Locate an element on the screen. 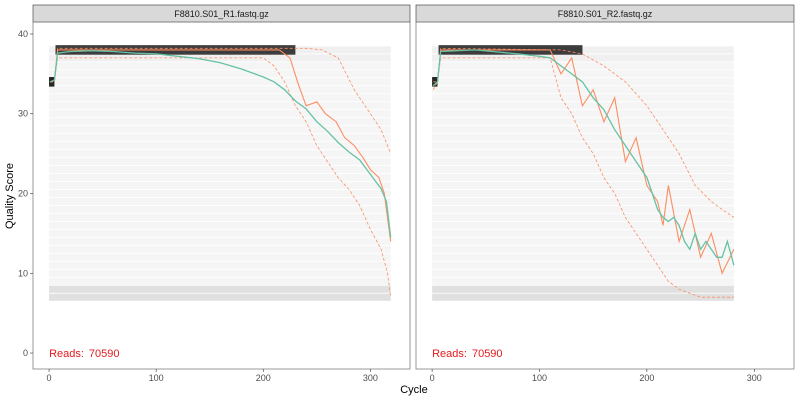 This screenshot has height=400, width=800. strip-label-1: F8810.S01_R2.fastq.gz is located at coordinates (605, 14).